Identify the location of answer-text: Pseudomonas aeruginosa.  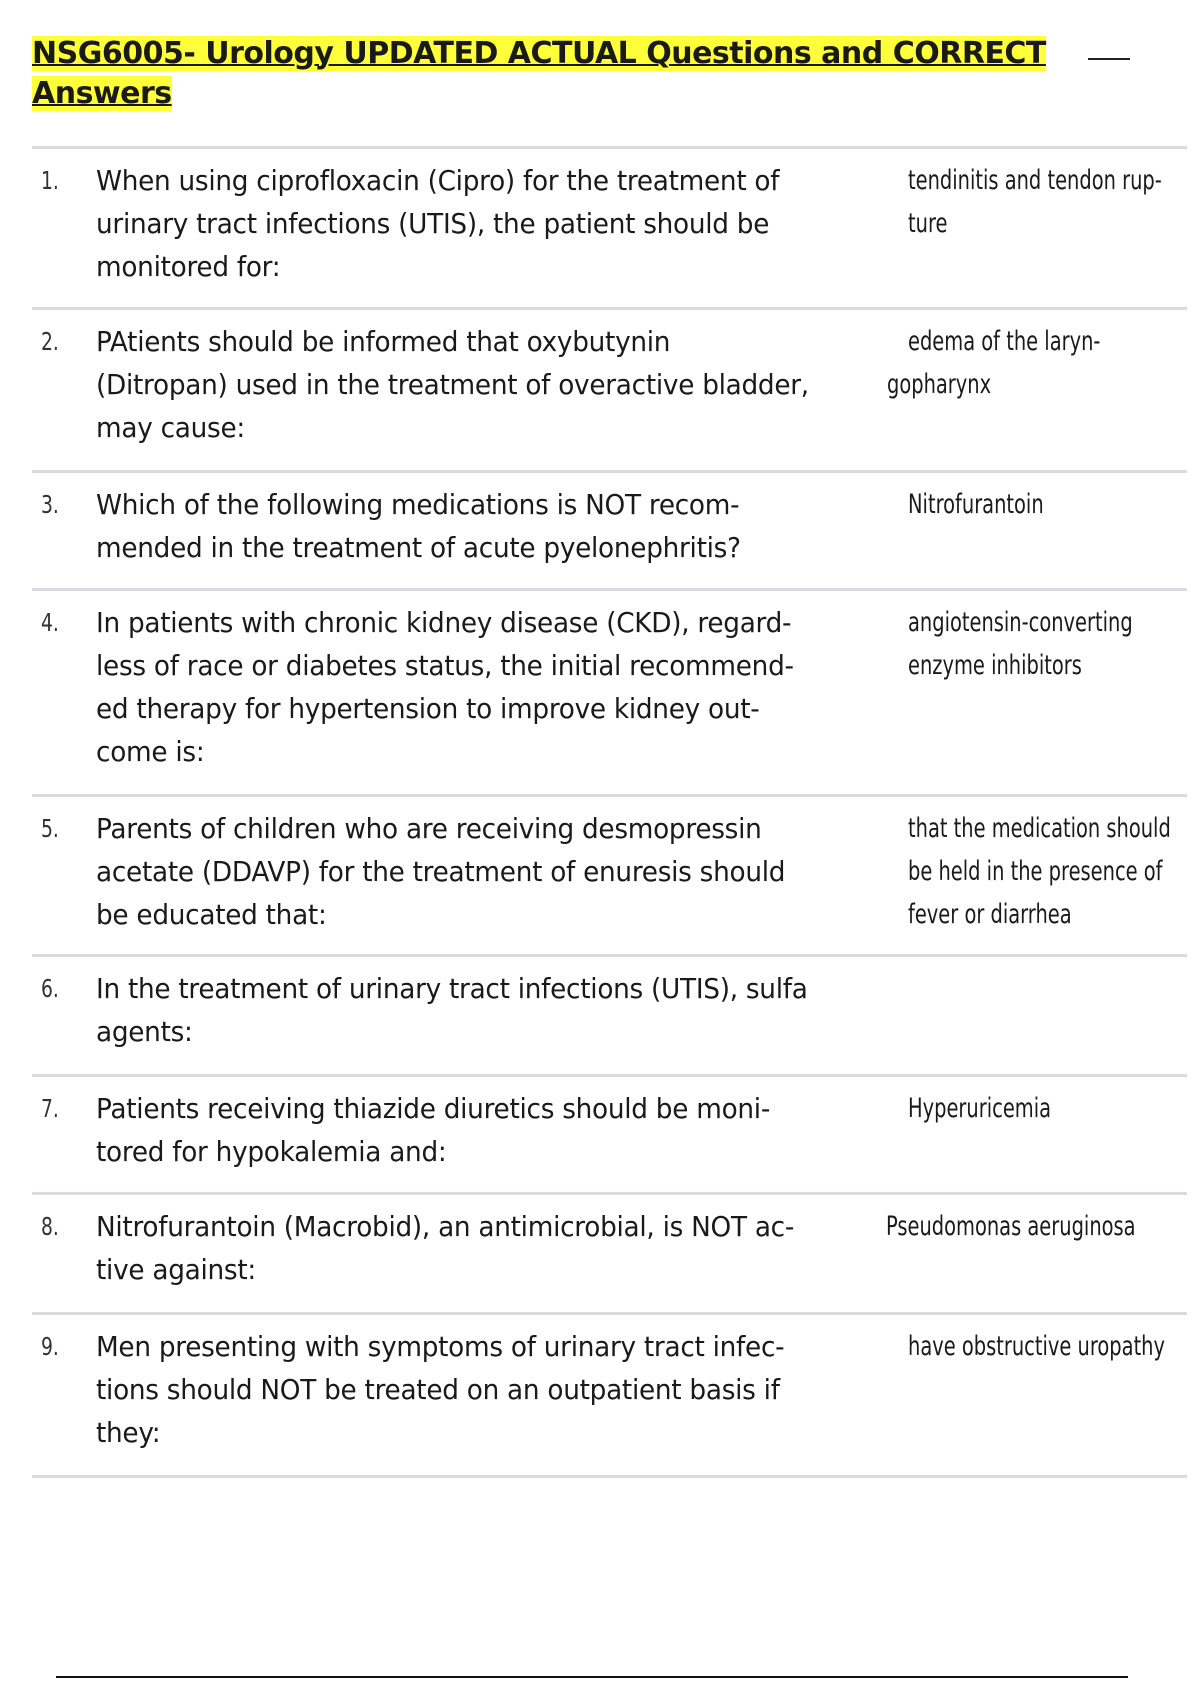
(1043, 1226).